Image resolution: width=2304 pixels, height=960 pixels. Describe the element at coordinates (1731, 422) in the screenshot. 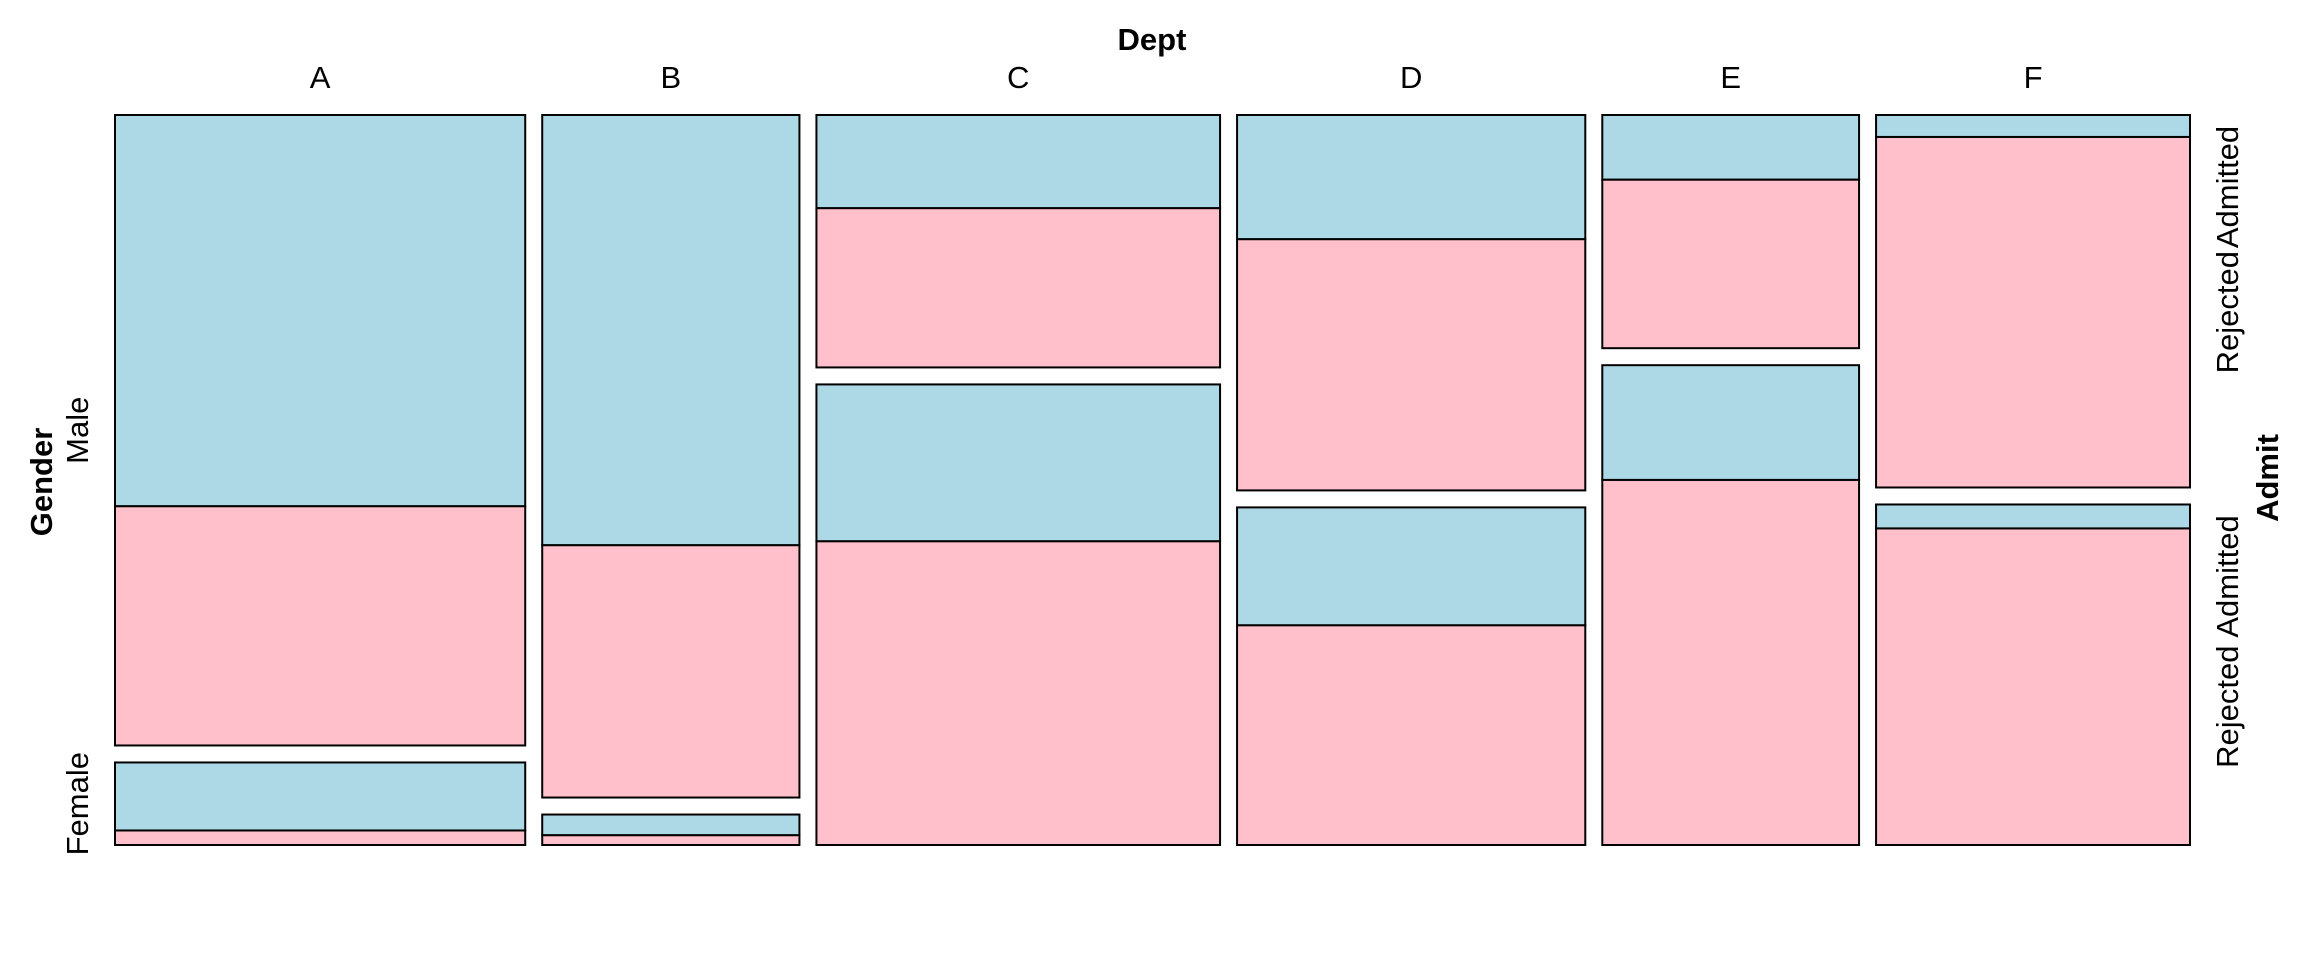

I see `tile-E-female-admitted` at that location.